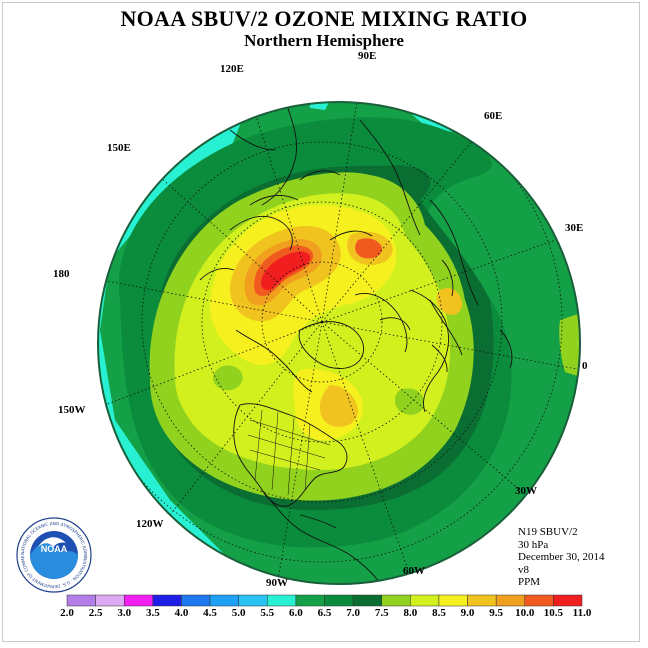 The height and width of the screenshot is (648, 648). Describe the element at coordinates (574, 228) in the screenshot. I see `lon-label-30e: 30E` at that location.